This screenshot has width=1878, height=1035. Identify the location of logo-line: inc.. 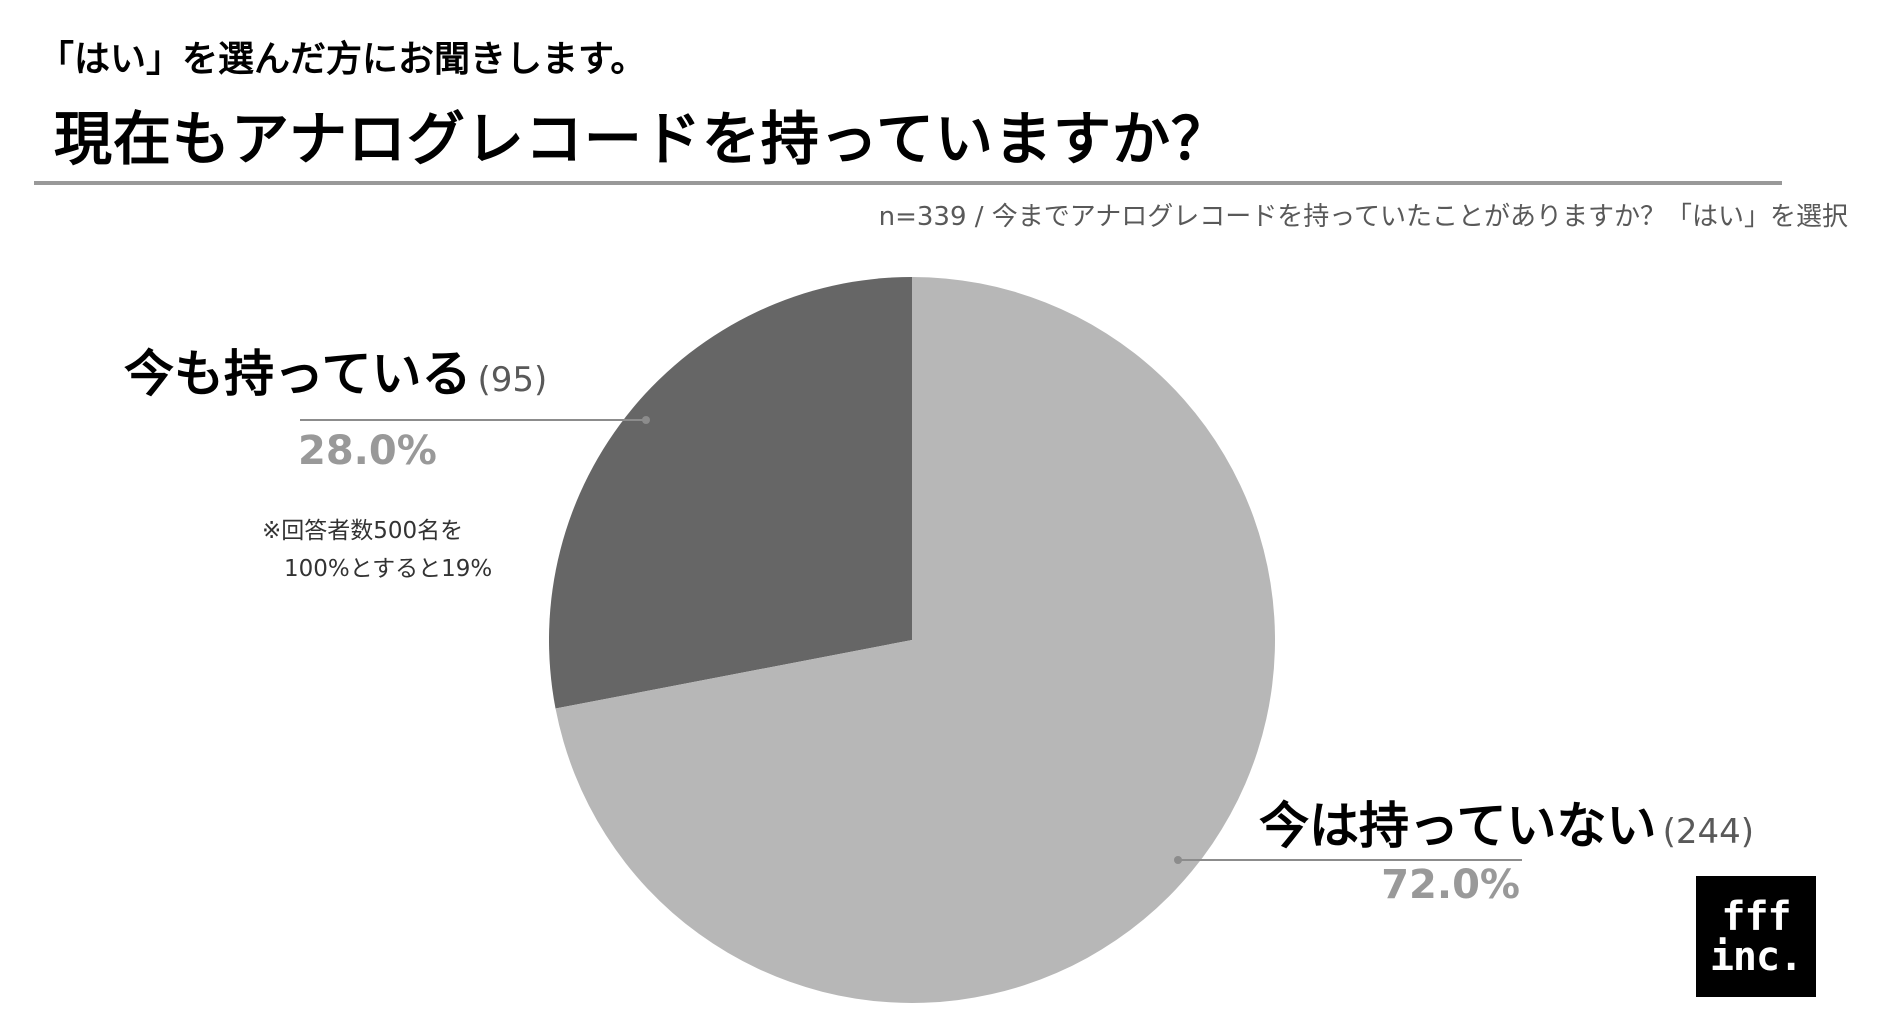
(1756, 956).